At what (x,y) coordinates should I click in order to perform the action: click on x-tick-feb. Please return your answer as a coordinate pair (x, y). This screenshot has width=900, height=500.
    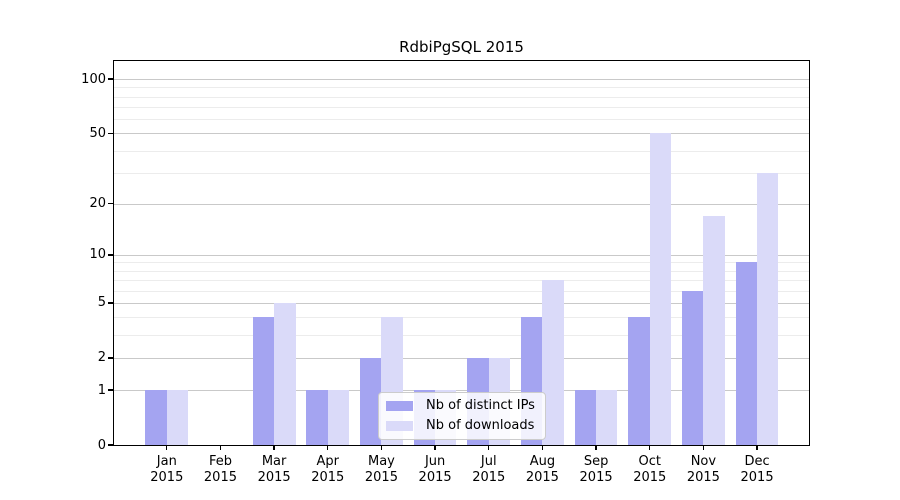
    Looking at the image, I should click on (220, 447).